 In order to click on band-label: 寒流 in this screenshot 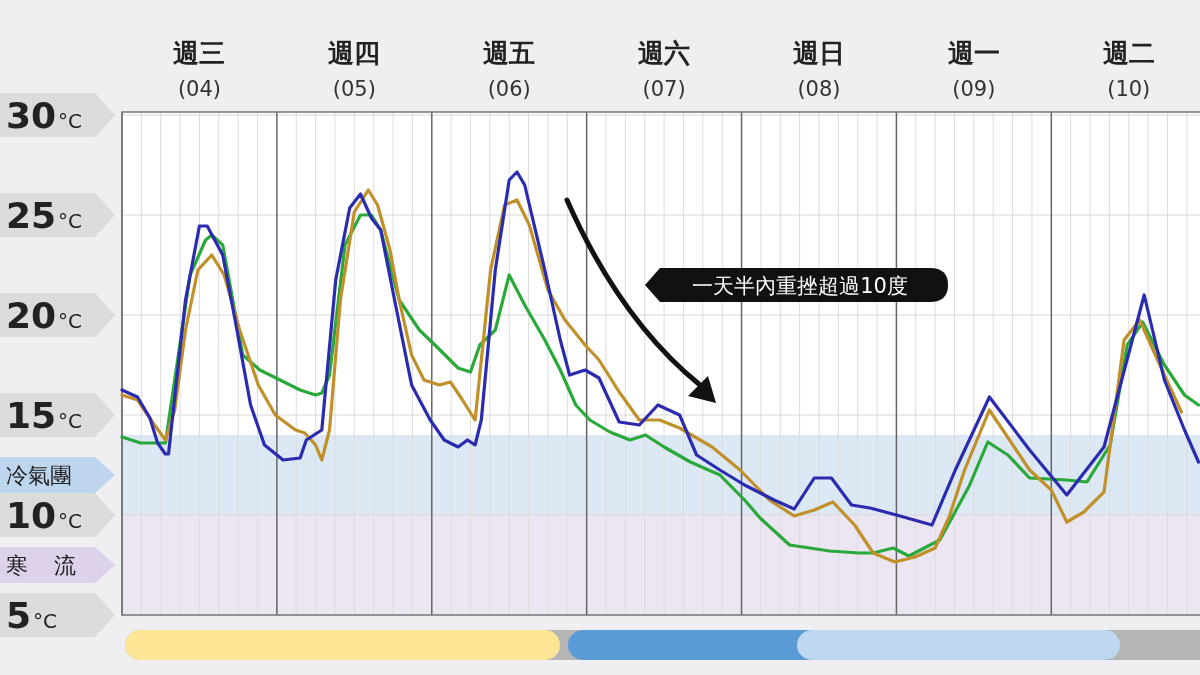, I will do `click(54, 565)`.